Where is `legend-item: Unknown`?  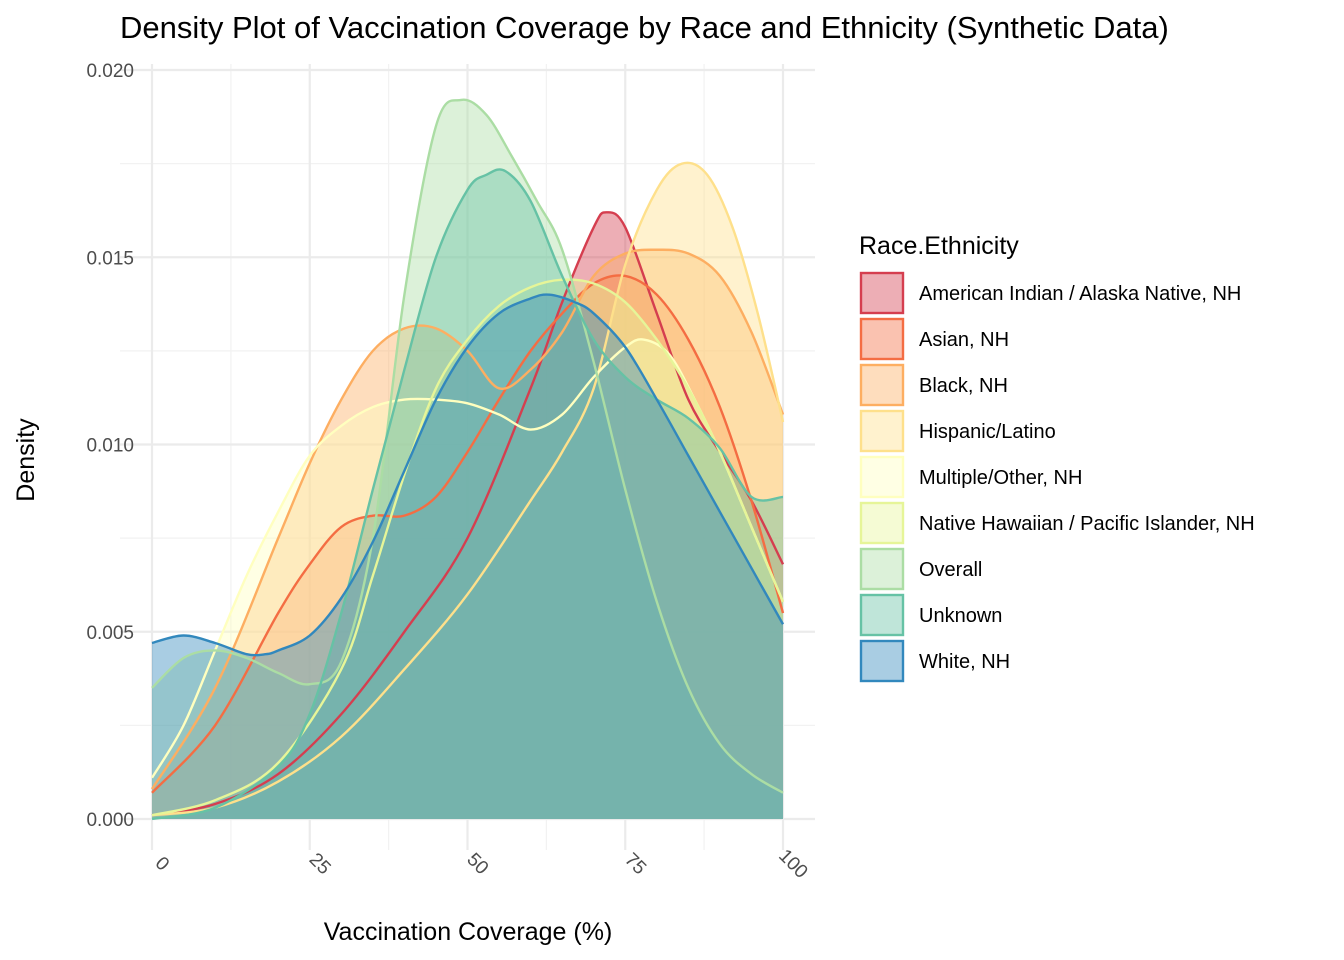 legend-item: Unknown is located at coordinates (930, 615).